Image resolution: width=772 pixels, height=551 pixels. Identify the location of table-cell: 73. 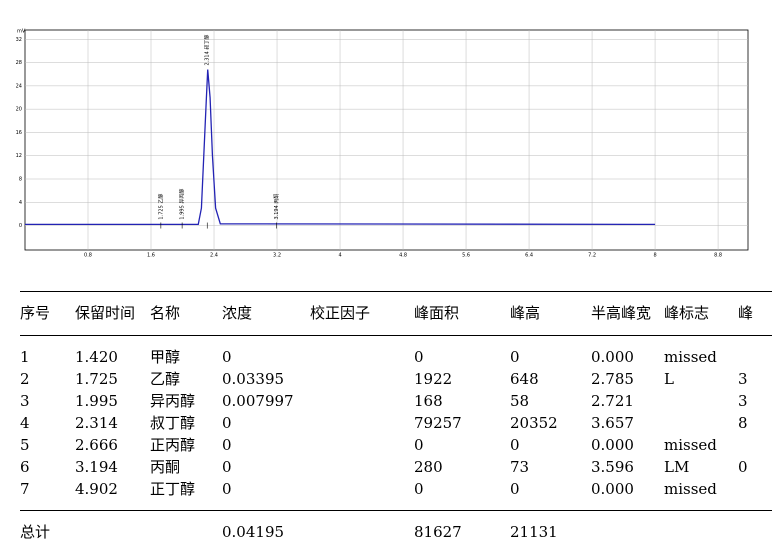
(520, 467).